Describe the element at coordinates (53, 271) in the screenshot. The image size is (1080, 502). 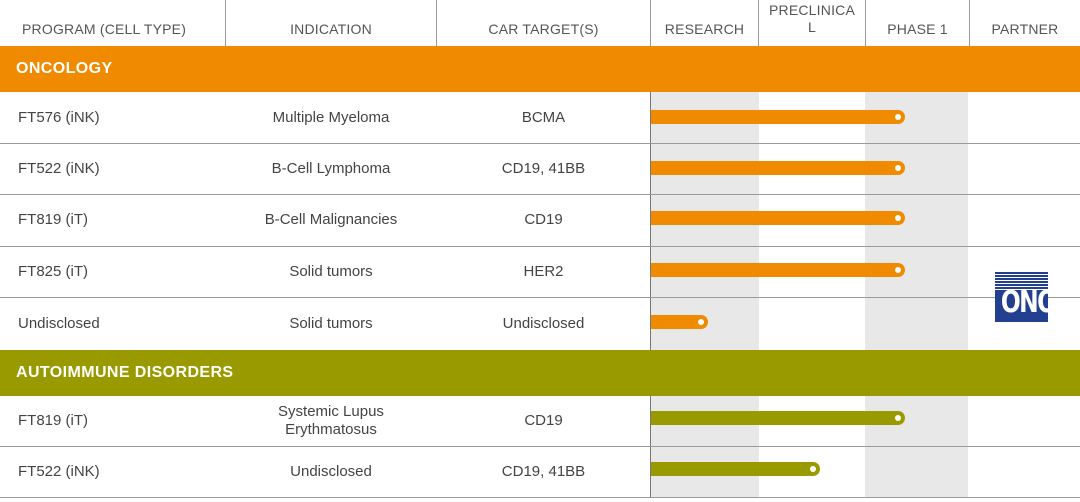
I see `program-cell: FT825 (iT)` at that location.